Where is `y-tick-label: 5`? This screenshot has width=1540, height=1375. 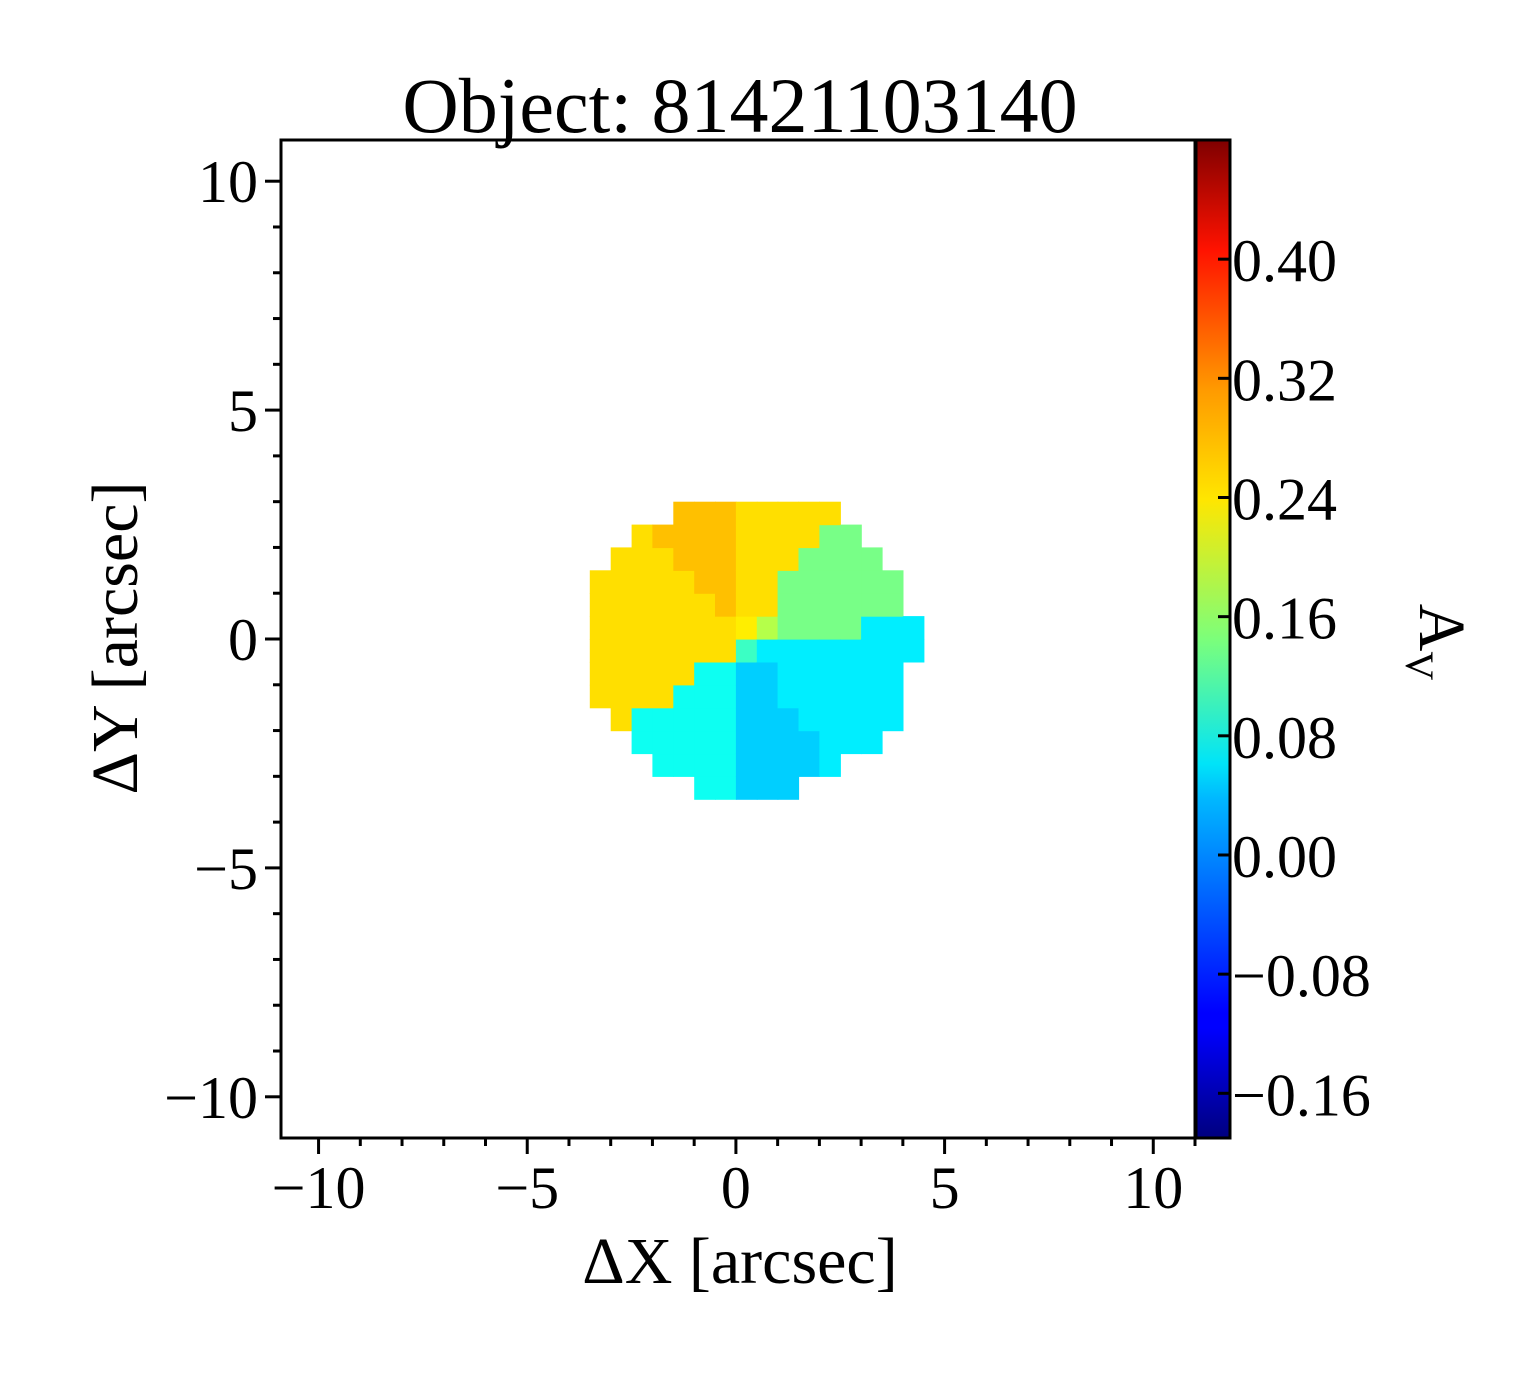
y-tick-label: 5 is located at coordinates (243, 411).